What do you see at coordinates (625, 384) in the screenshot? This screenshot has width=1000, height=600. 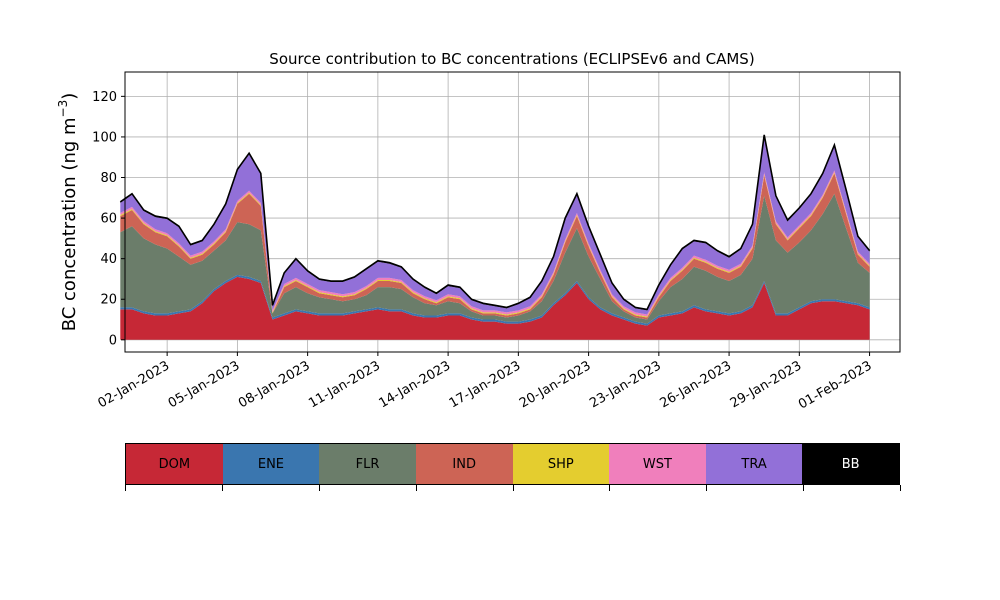 I see `x-tick-label: 23-Jan-2023` at bounding box center [625, 384].